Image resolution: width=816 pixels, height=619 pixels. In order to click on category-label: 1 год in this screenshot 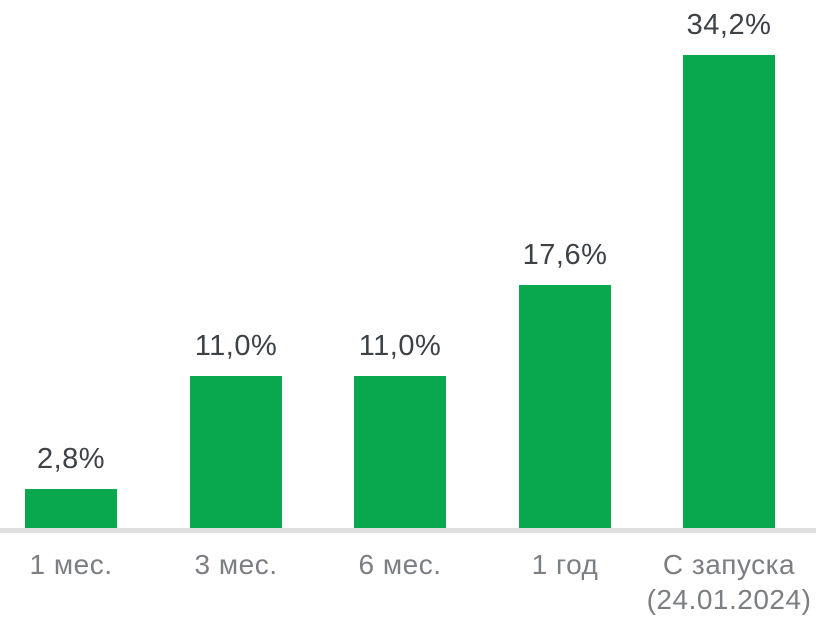, I will do `click(565, 564)`.